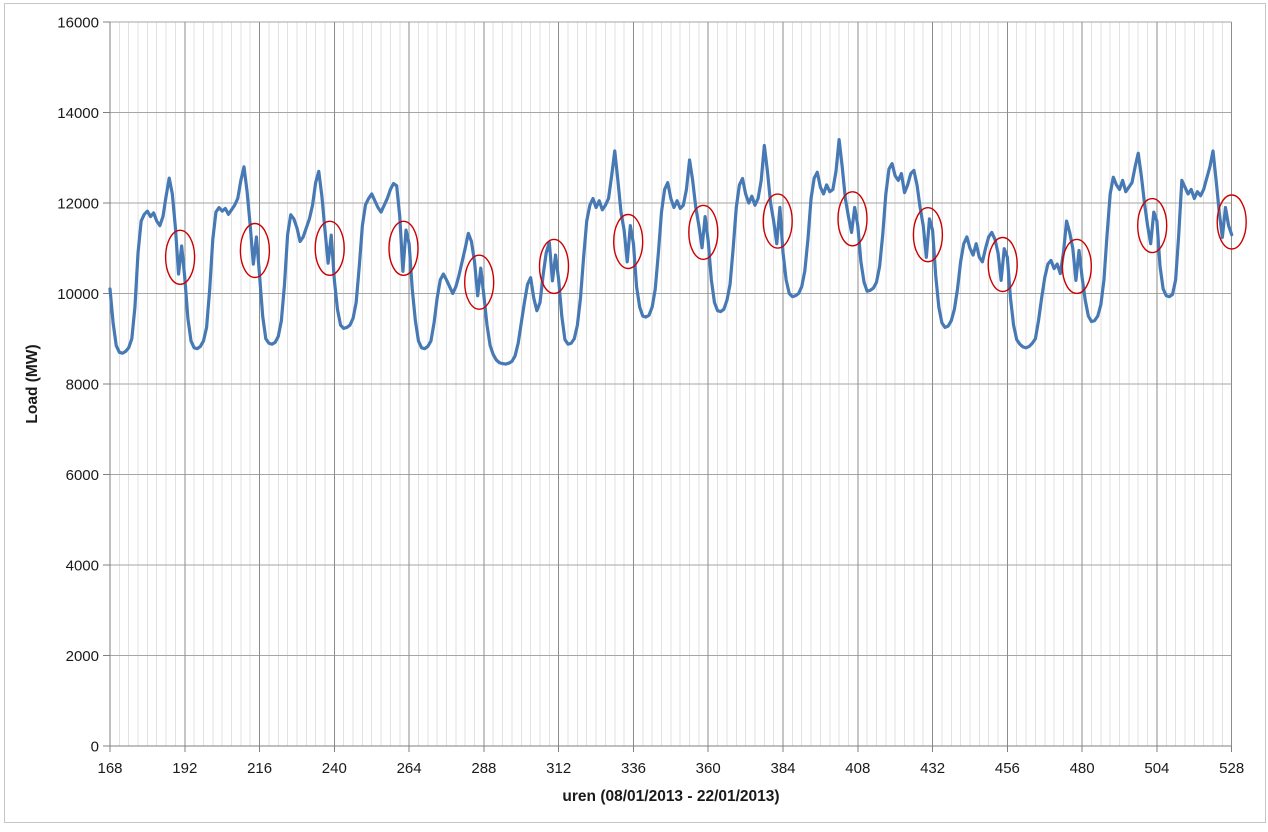 The image size is (1268, 832). What do you see at coordinates (558, 768) in the screenshot?
I see `x-tick-label: 312` at bounding box center [558, 768].